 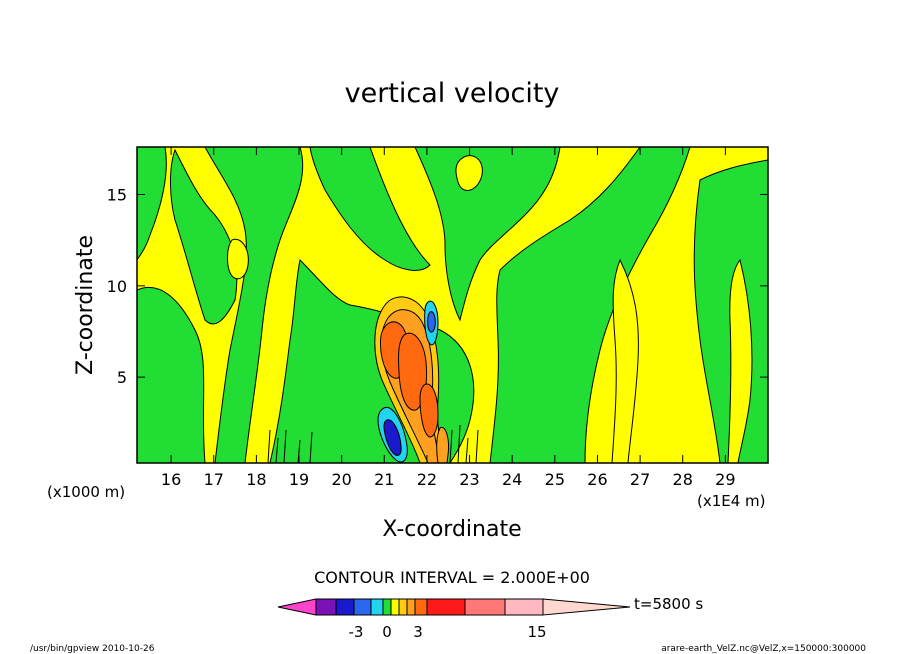 What do you see at coordinates (86, 492) in the screenshot?
I see `y-unit-note: (x1000 m)` at bounding box center [86, 492].